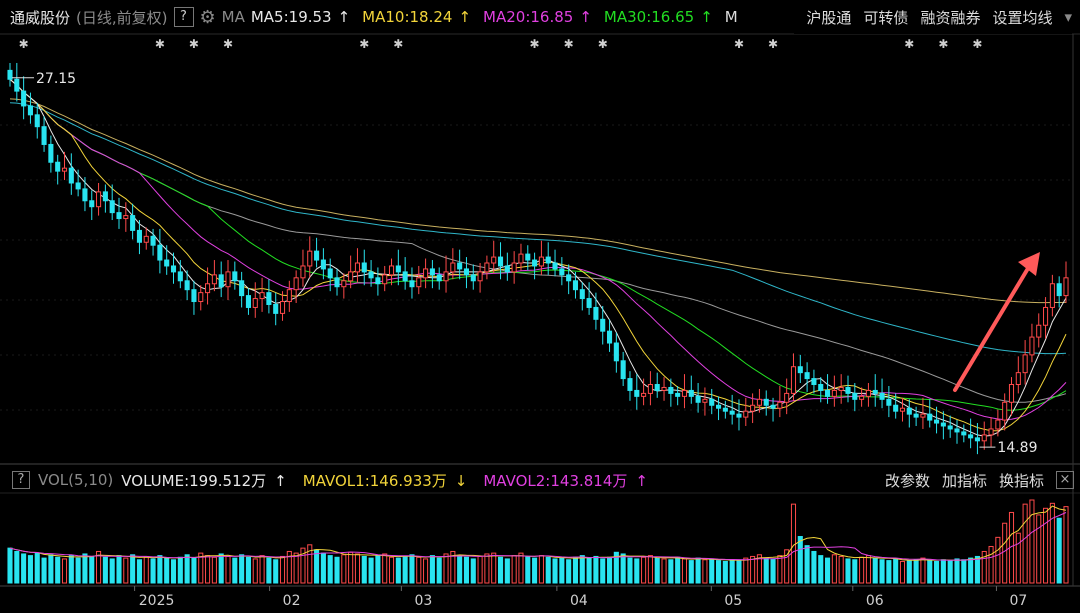 The width and height of the screenshot is (1080, 613). What do you see at coordinates (75, 480) in the screenshot?
I see `vol-label: VOL(5,10)` at bounding box center [75, 480].